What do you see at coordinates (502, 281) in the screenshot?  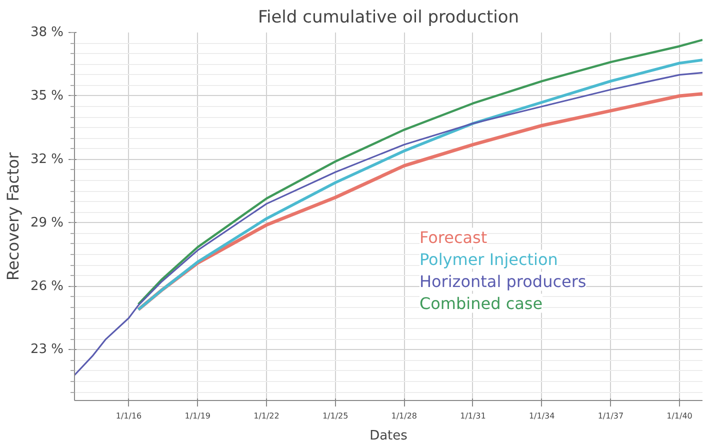 I see `text: Horizontal producers` at bounding box center [502, 281].